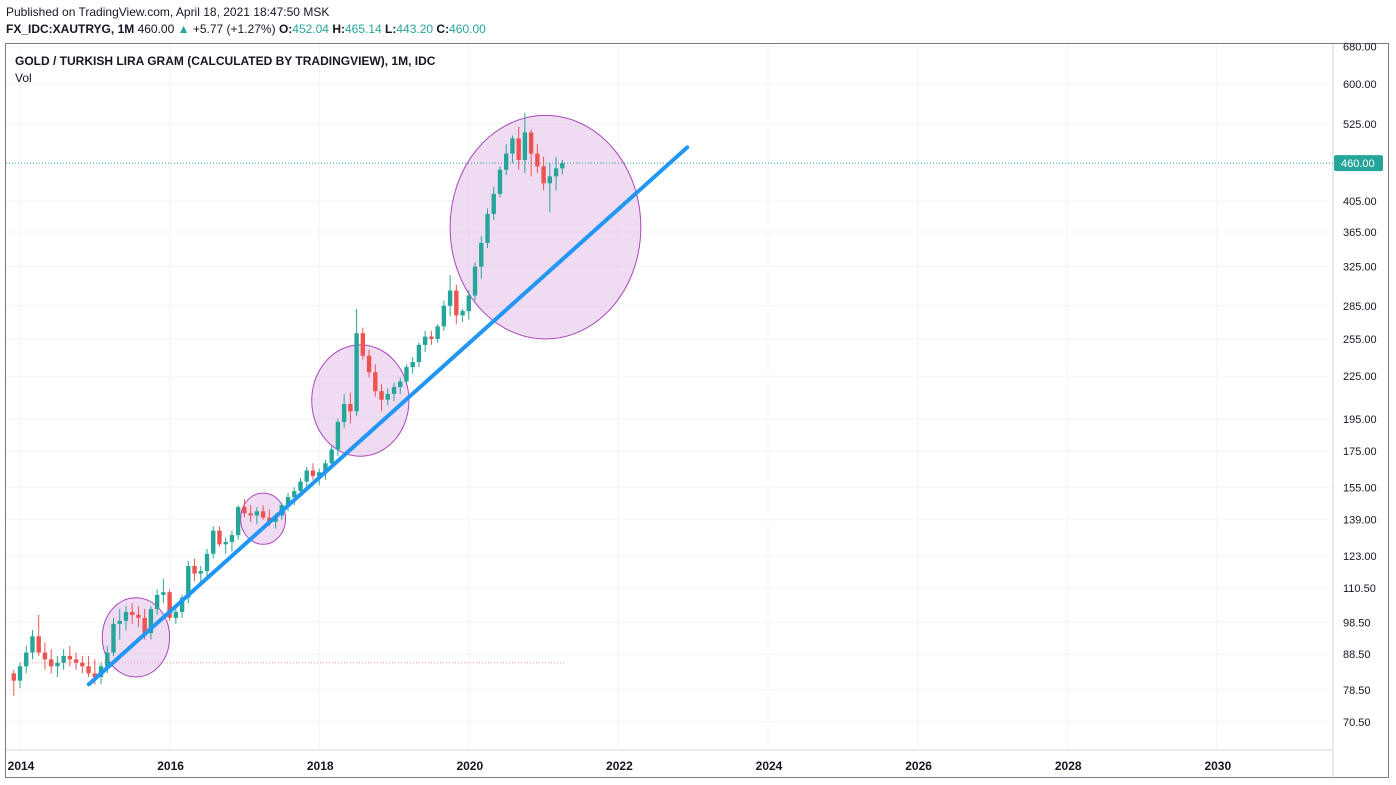 The image size is (1396, 785). What do you see at coordinates (1360, 233) in the screenshot?
I see `y-tick-label: 365.00` at bounding box center [1360, 233].